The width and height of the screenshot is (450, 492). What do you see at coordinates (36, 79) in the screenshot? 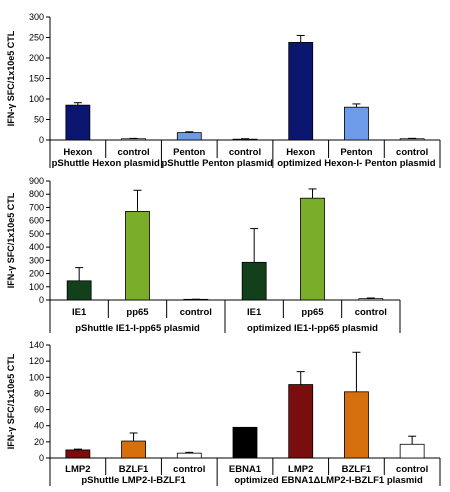
I see `y-tick-label: 150` at bounding box center [36, 79].